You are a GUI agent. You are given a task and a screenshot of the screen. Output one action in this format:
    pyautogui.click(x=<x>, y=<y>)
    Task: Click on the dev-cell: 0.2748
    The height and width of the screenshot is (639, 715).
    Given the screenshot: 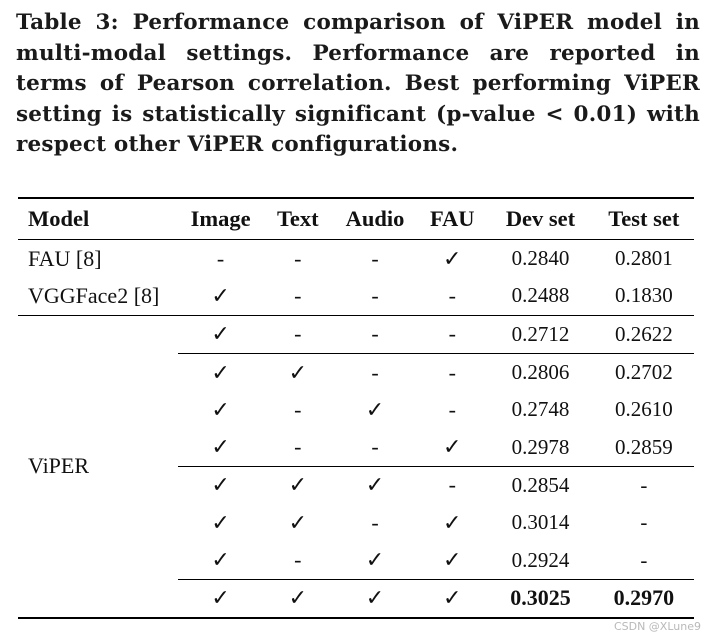 What is the action you would take?
    pyautogui.click(x=540, y=409)
    